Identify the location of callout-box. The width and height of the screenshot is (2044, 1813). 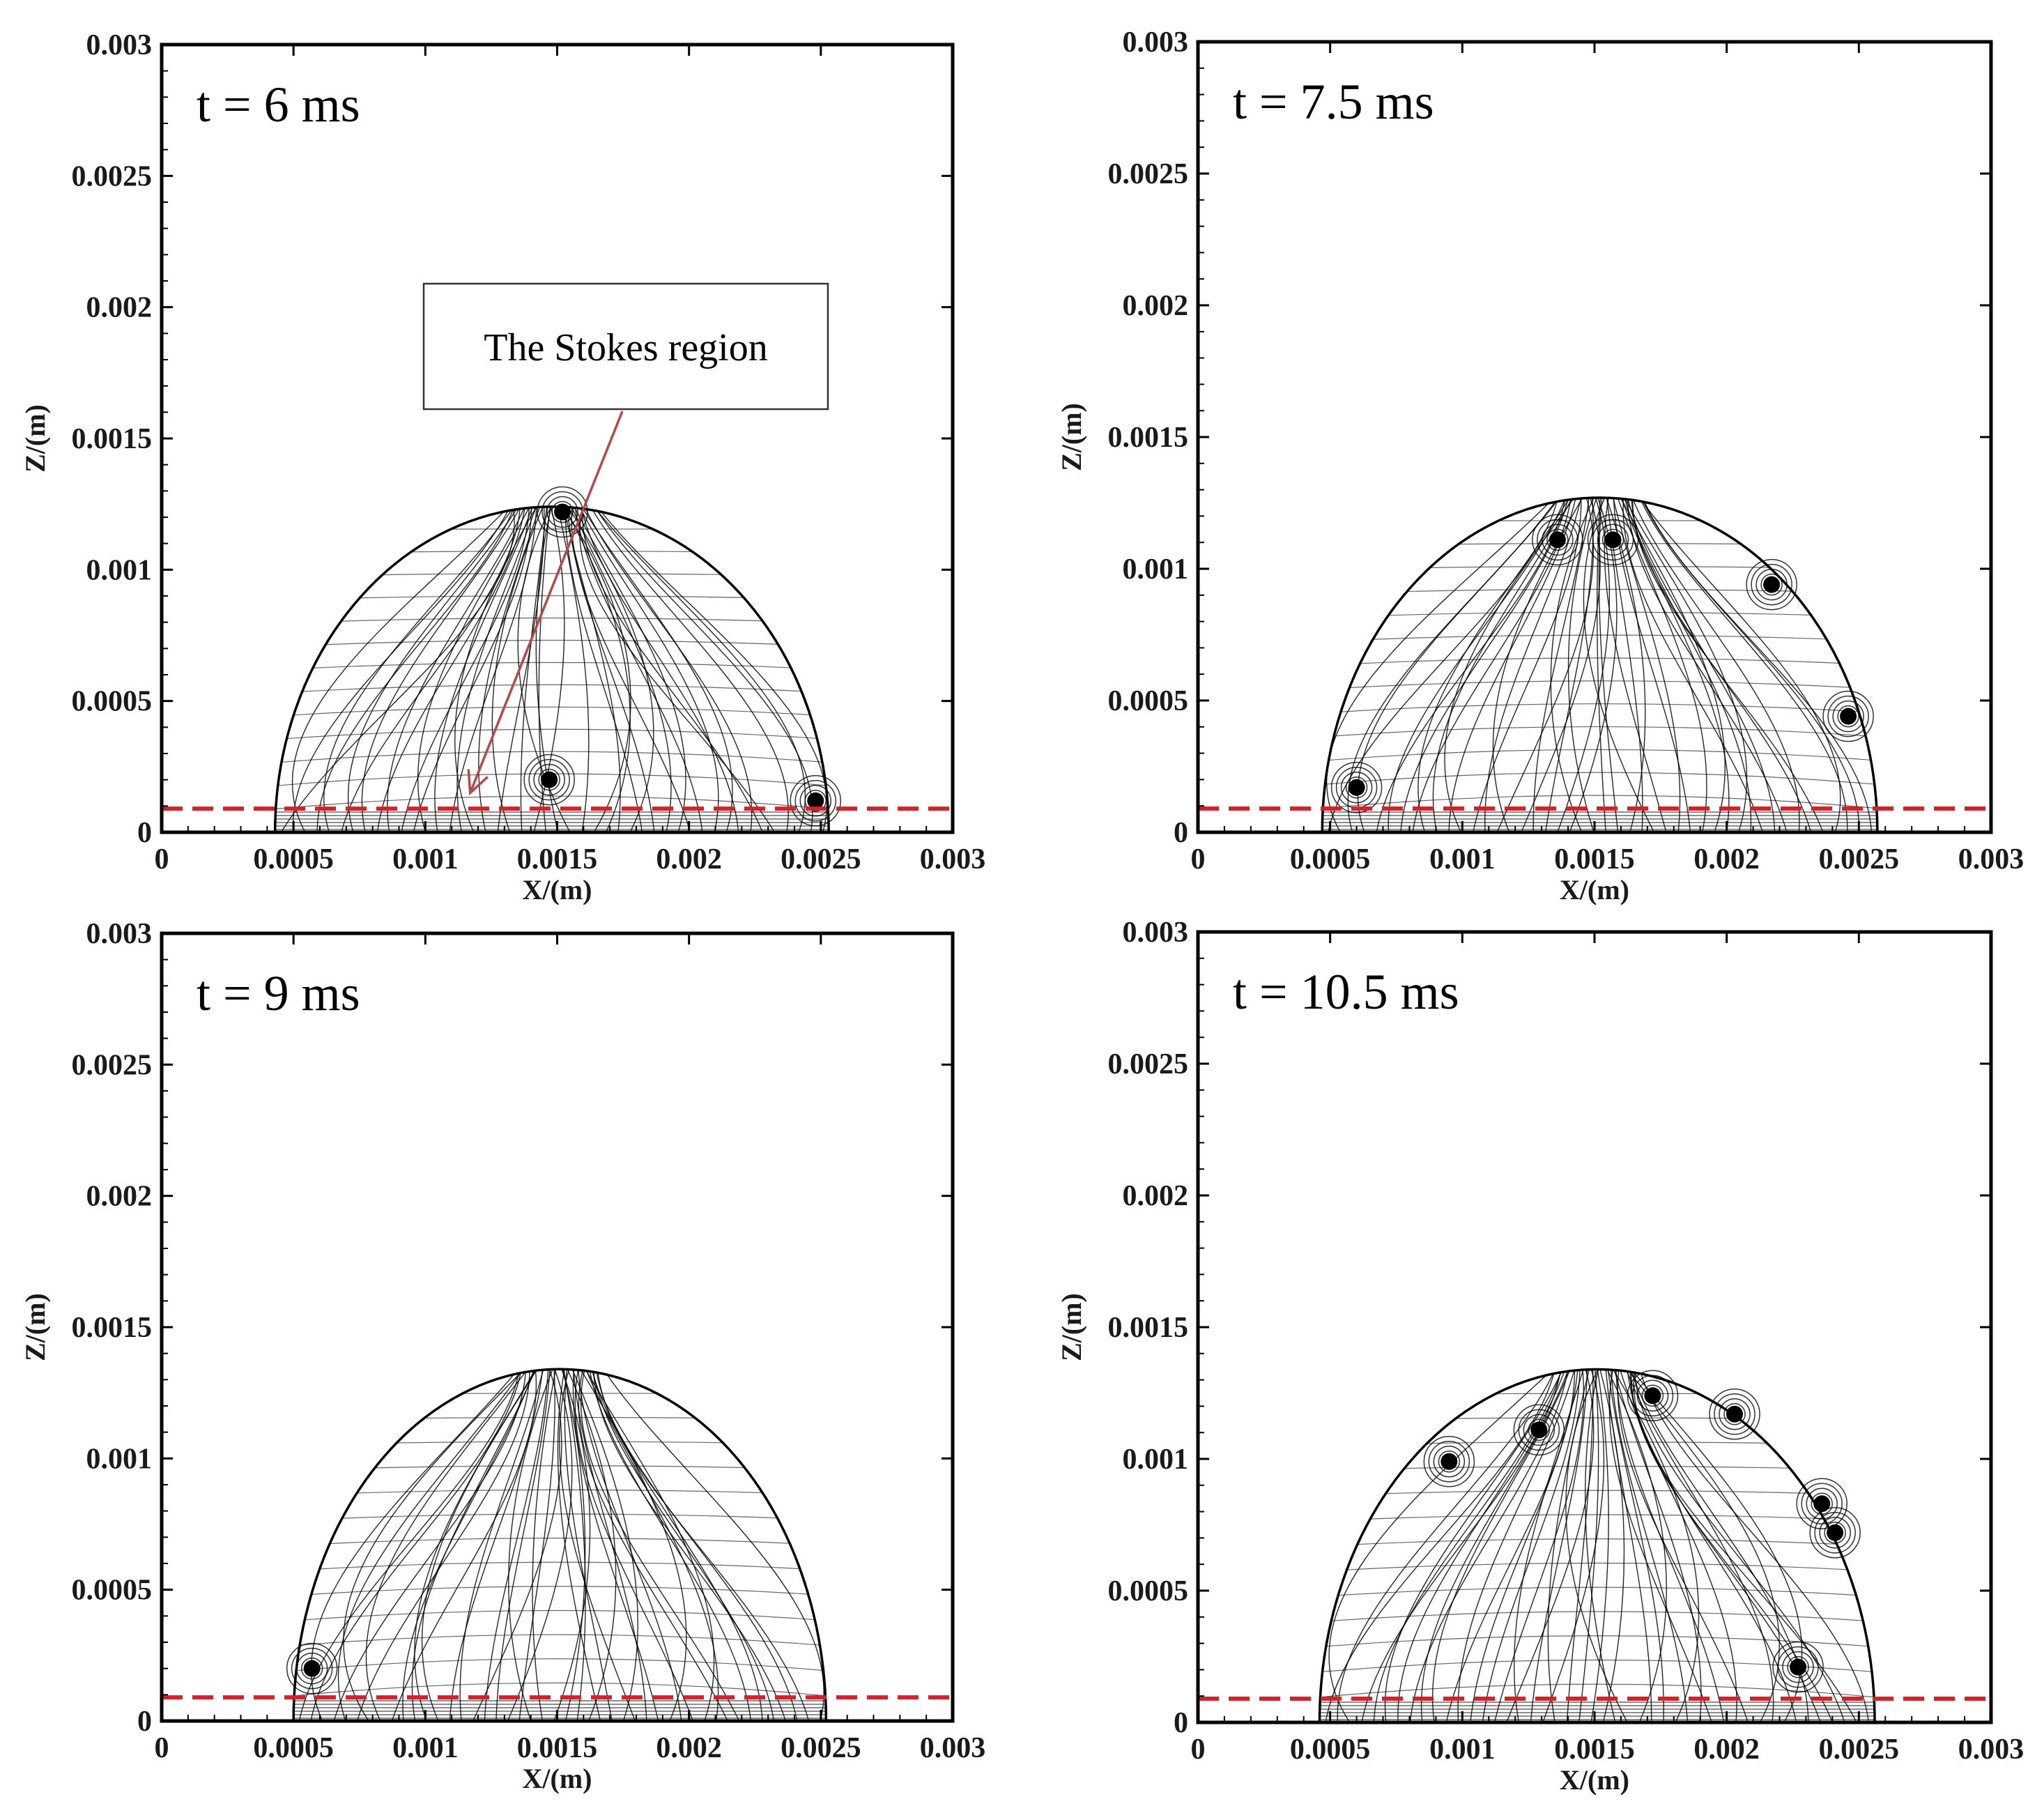
(626, 346).